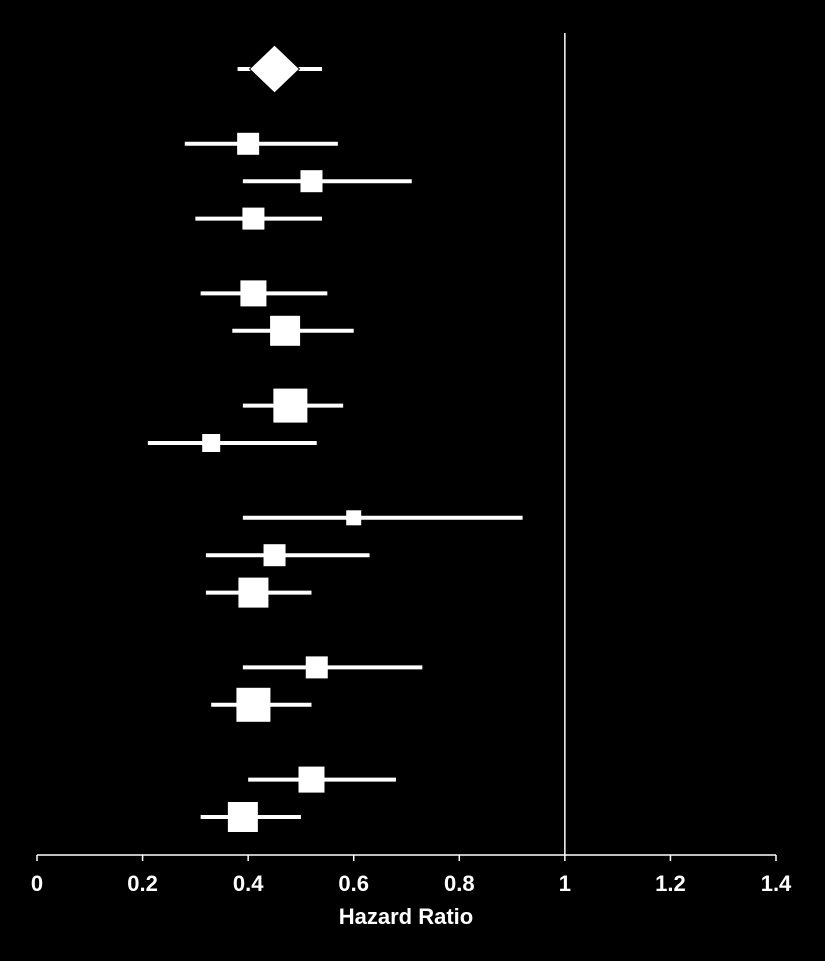 Image resolution: width=825 pixels, height=961 pixels. I want to click on x-tick-label: 0.2, so click(142, 883).